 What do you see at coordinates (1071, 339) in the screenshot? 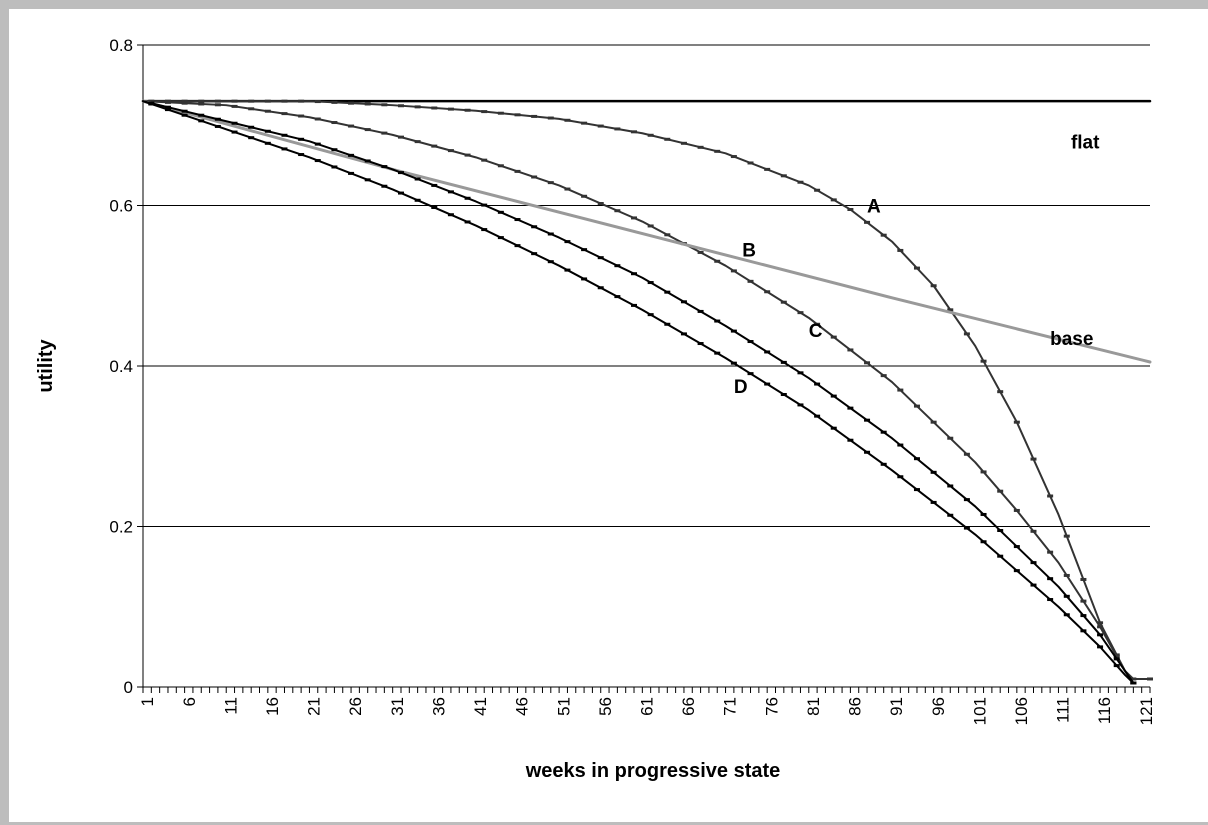
I see `series-label-base: base` at bounding box center [1071, 339].